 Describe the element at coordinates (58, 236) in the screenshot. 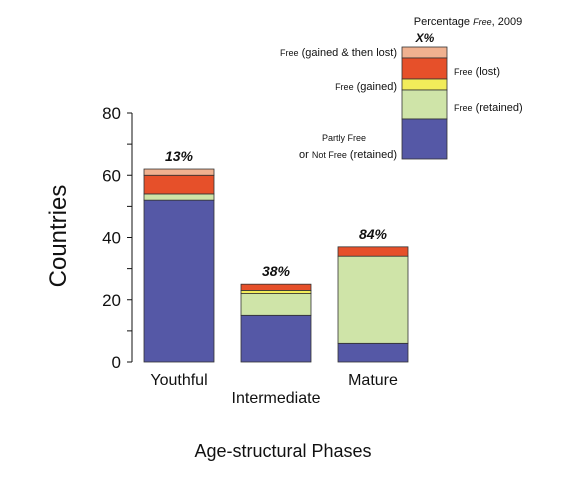

I see `y-axis-title: Countries` at that location.